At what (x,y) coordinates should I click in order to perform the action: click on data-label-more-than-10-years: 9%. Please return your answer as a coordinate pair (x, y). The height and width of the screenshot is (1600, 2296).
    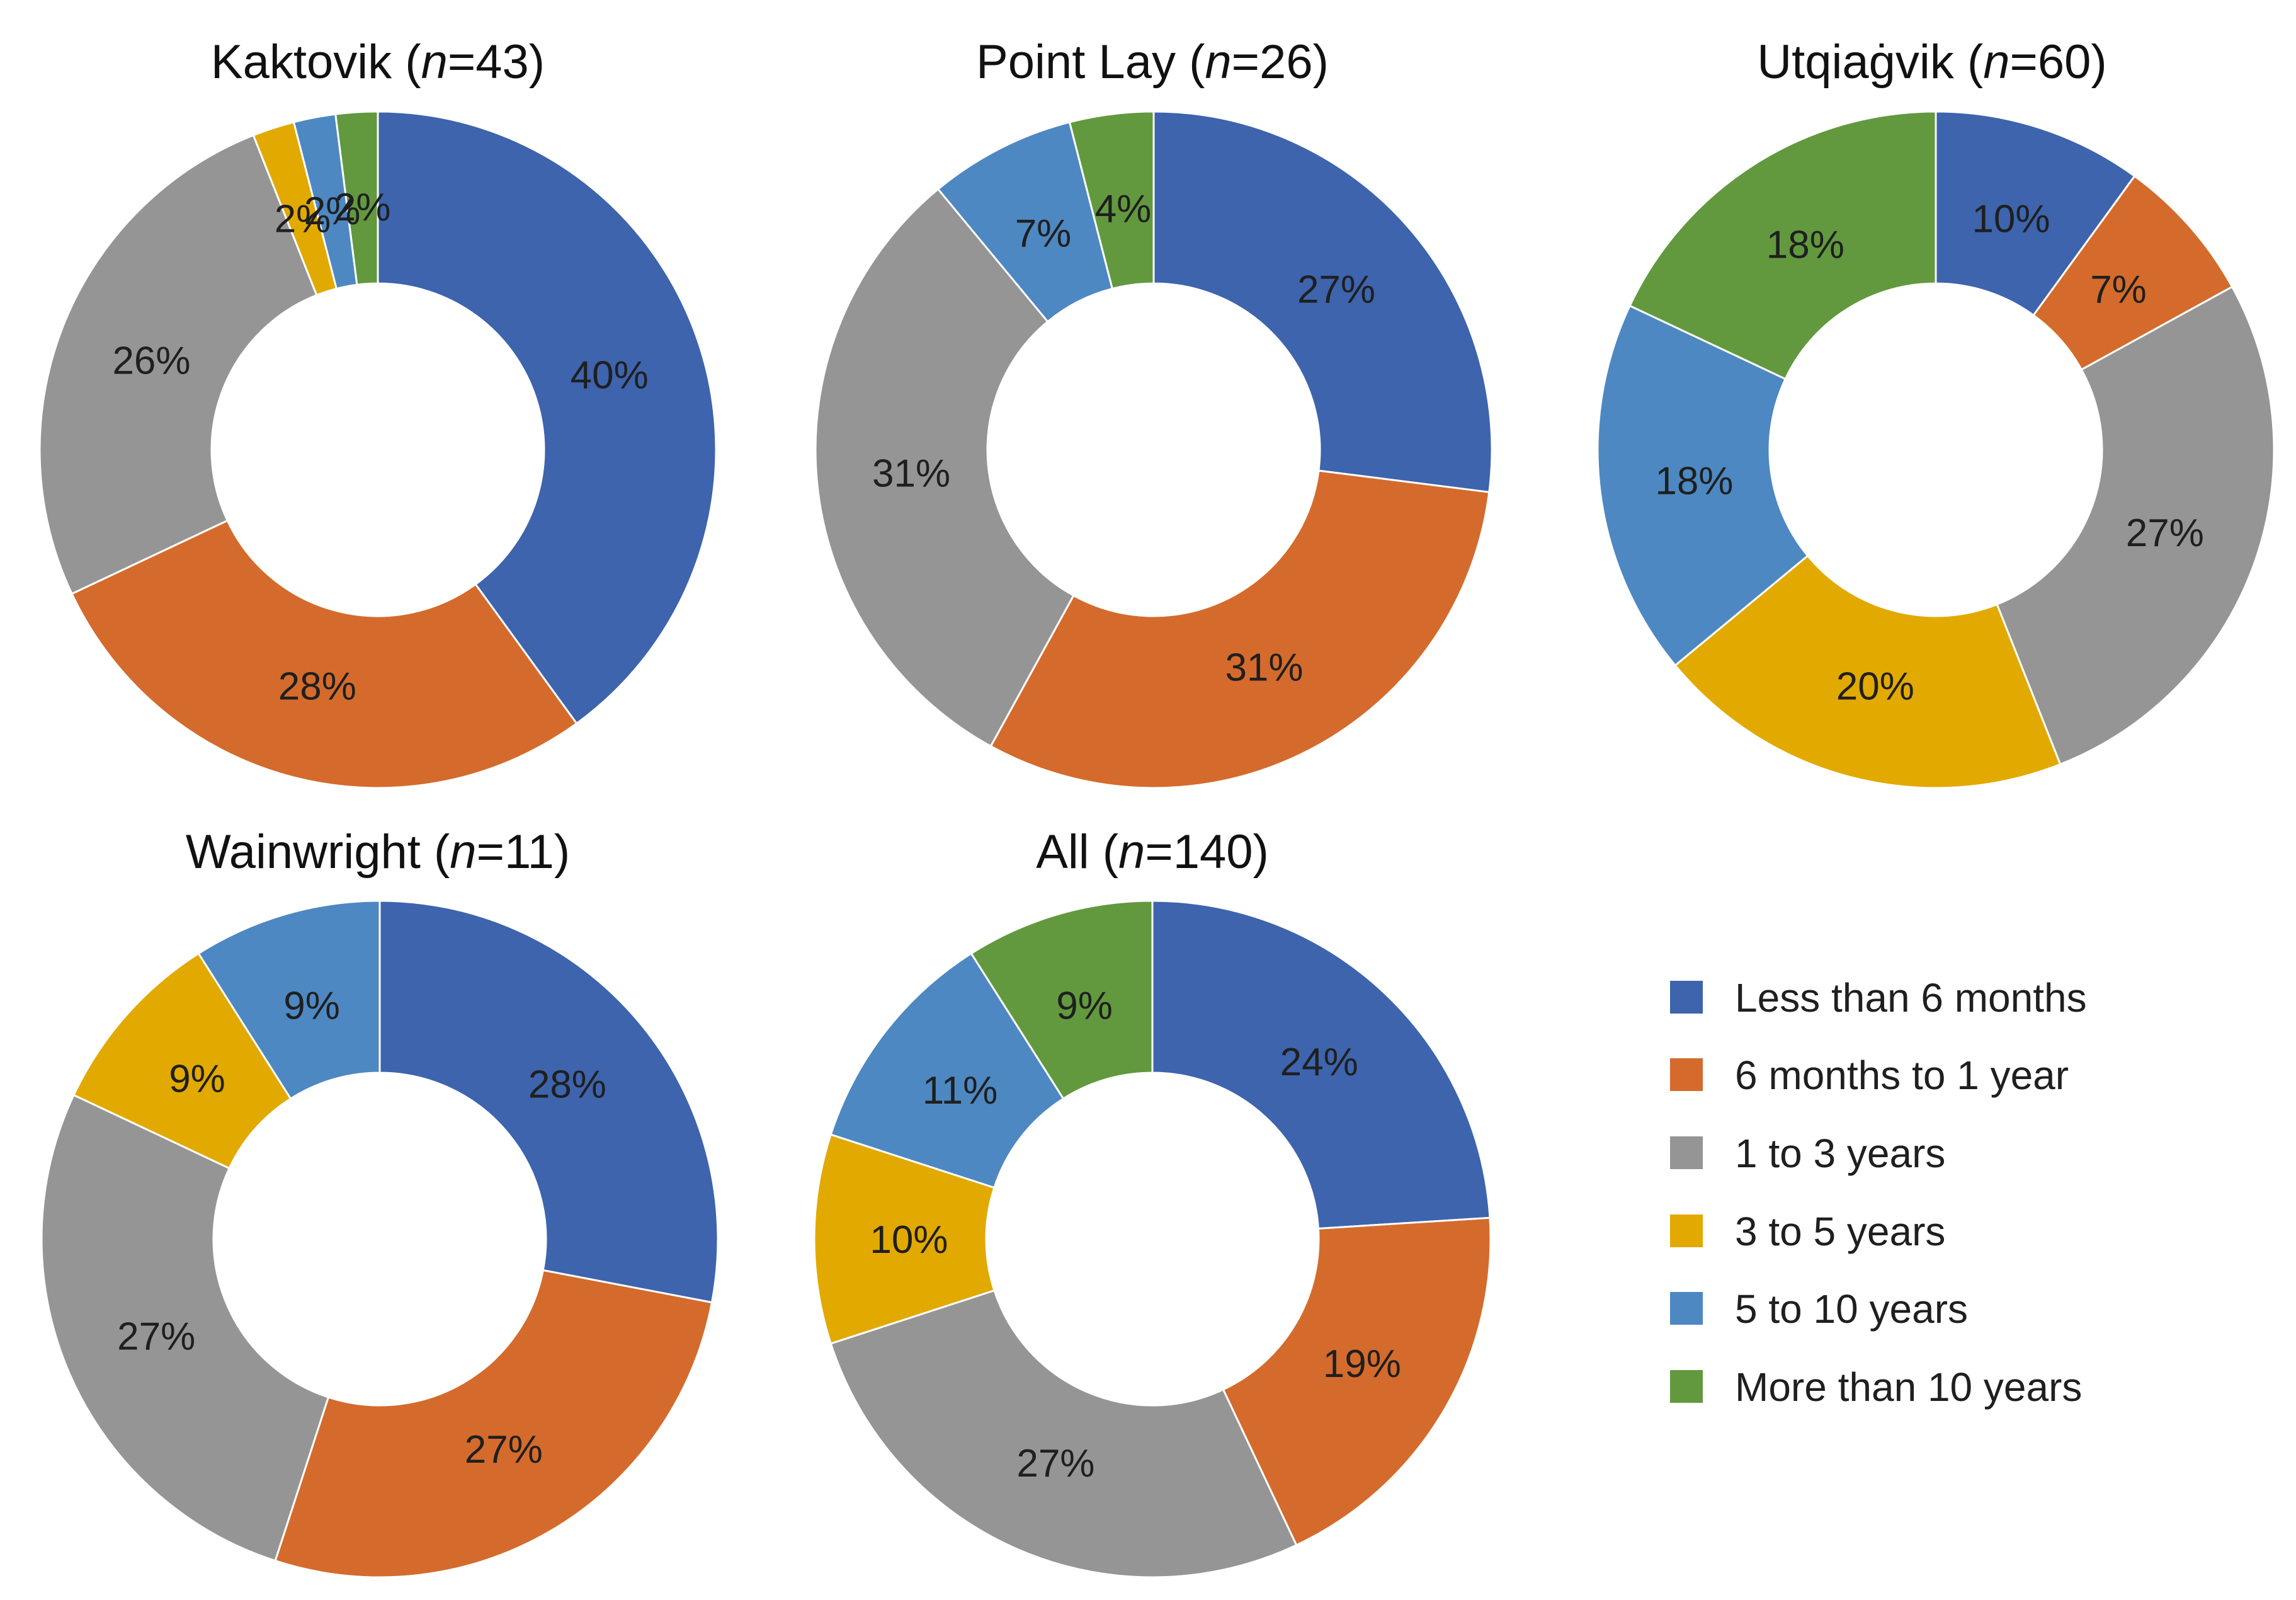
    Looking at the image, I should click on (1084, 1006).